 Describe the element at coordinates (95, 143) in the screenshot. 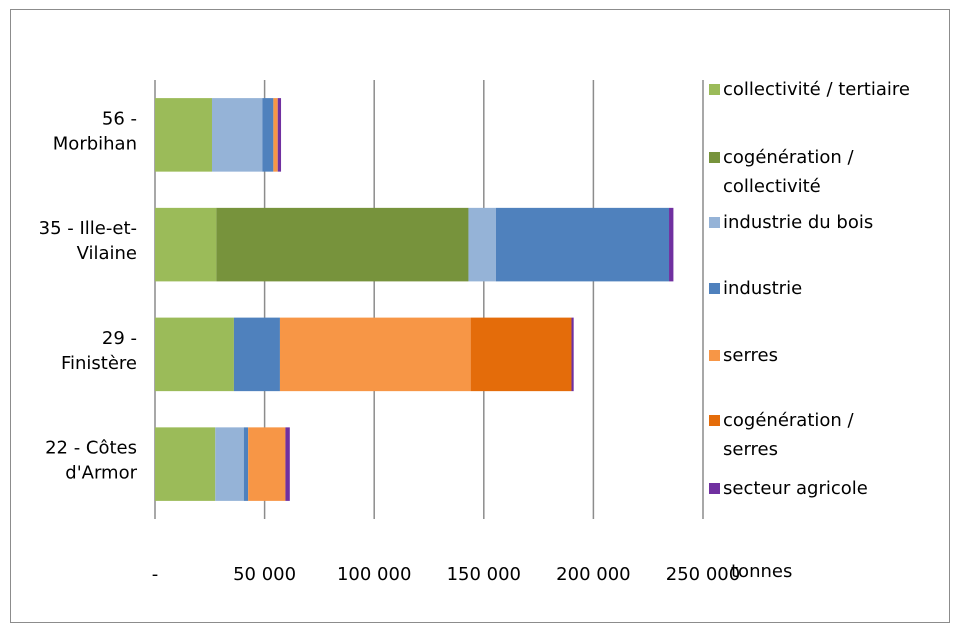

I see `category-label: Morbihan` at that location.